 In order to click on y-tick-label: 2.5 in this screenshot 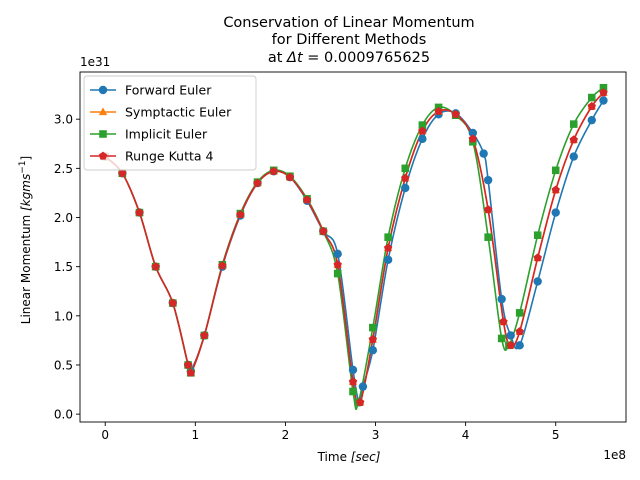, I will do `click(63, 169)`.